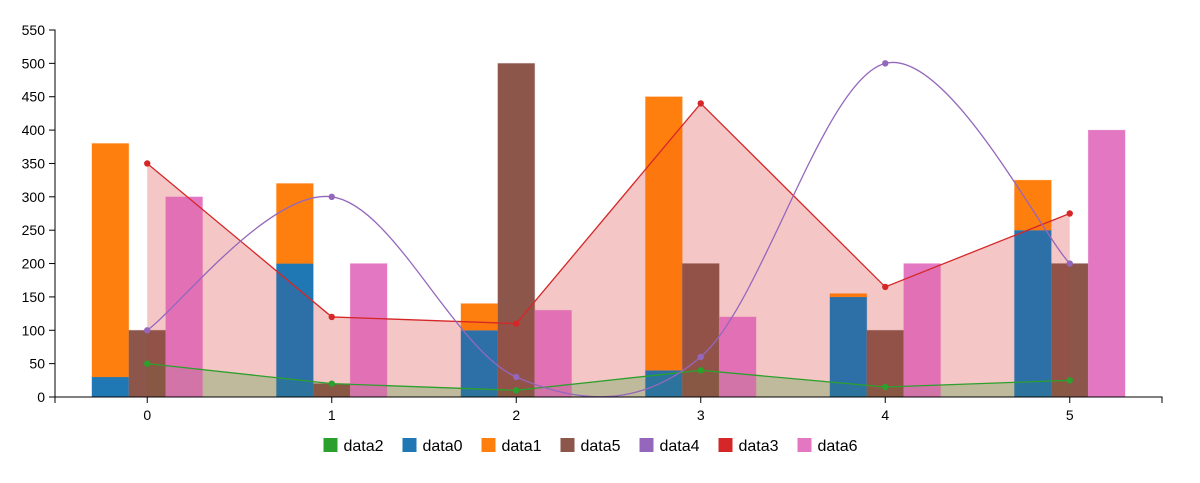 Image resolution: width=1200 pixels, height=483 pixels. I want to click on legend-item-data0: data0, so click(432, 446).